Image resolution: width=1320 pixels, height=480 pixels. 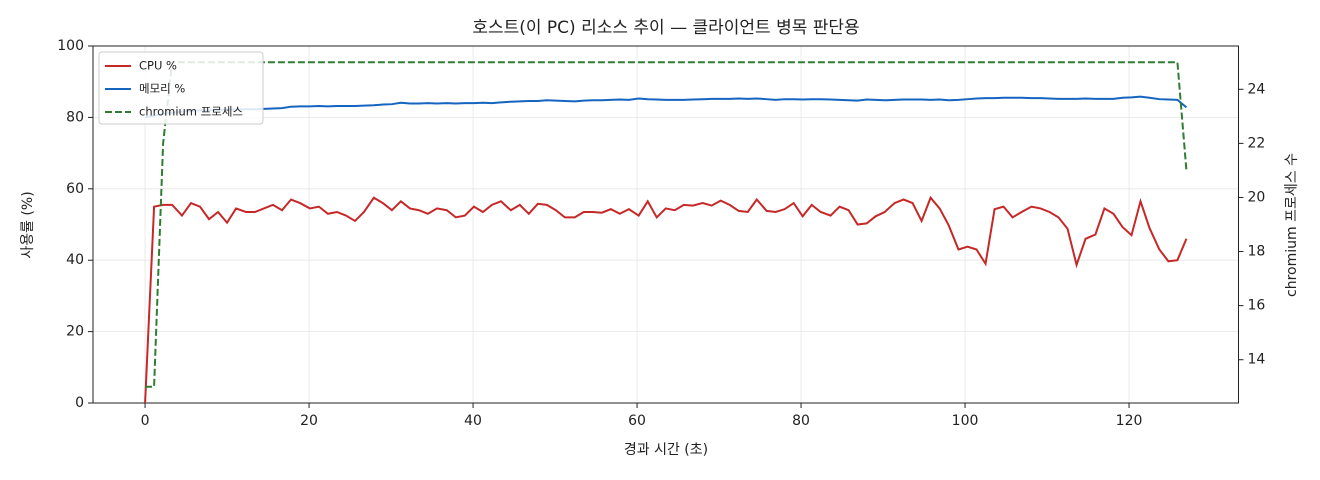 I want to click on chart-title: 호스트(이 PC) 리소스 추이 — 클라이언트 병목 판단용, so click(x=665, y=28).